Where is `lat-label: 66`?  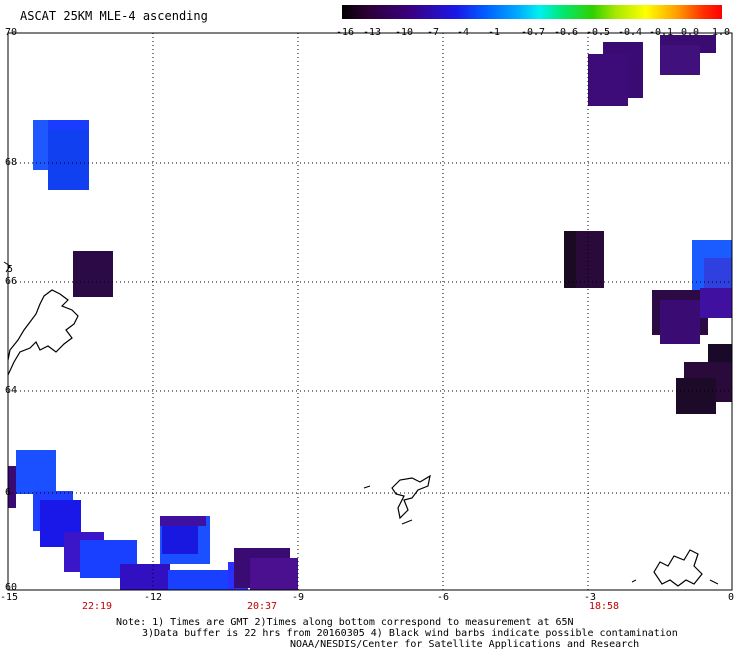
lat-label: 66 is located at coordinates (11, 281).